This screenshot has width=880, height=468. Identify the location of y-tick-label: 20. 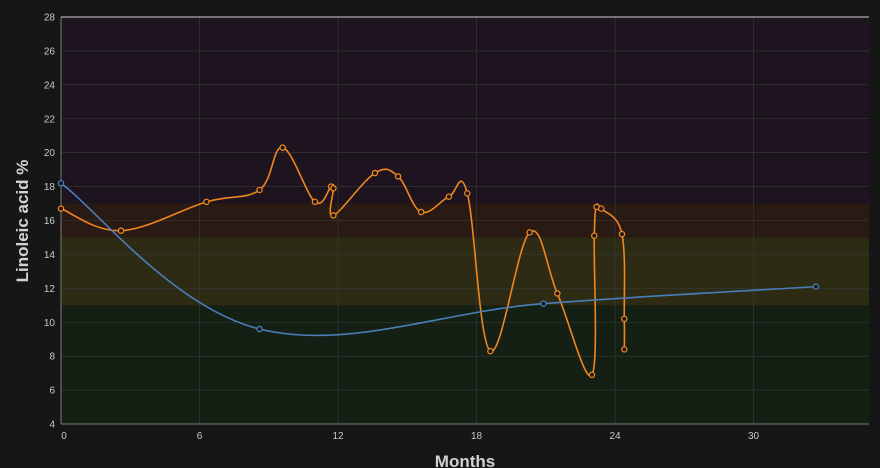
(50, 153).